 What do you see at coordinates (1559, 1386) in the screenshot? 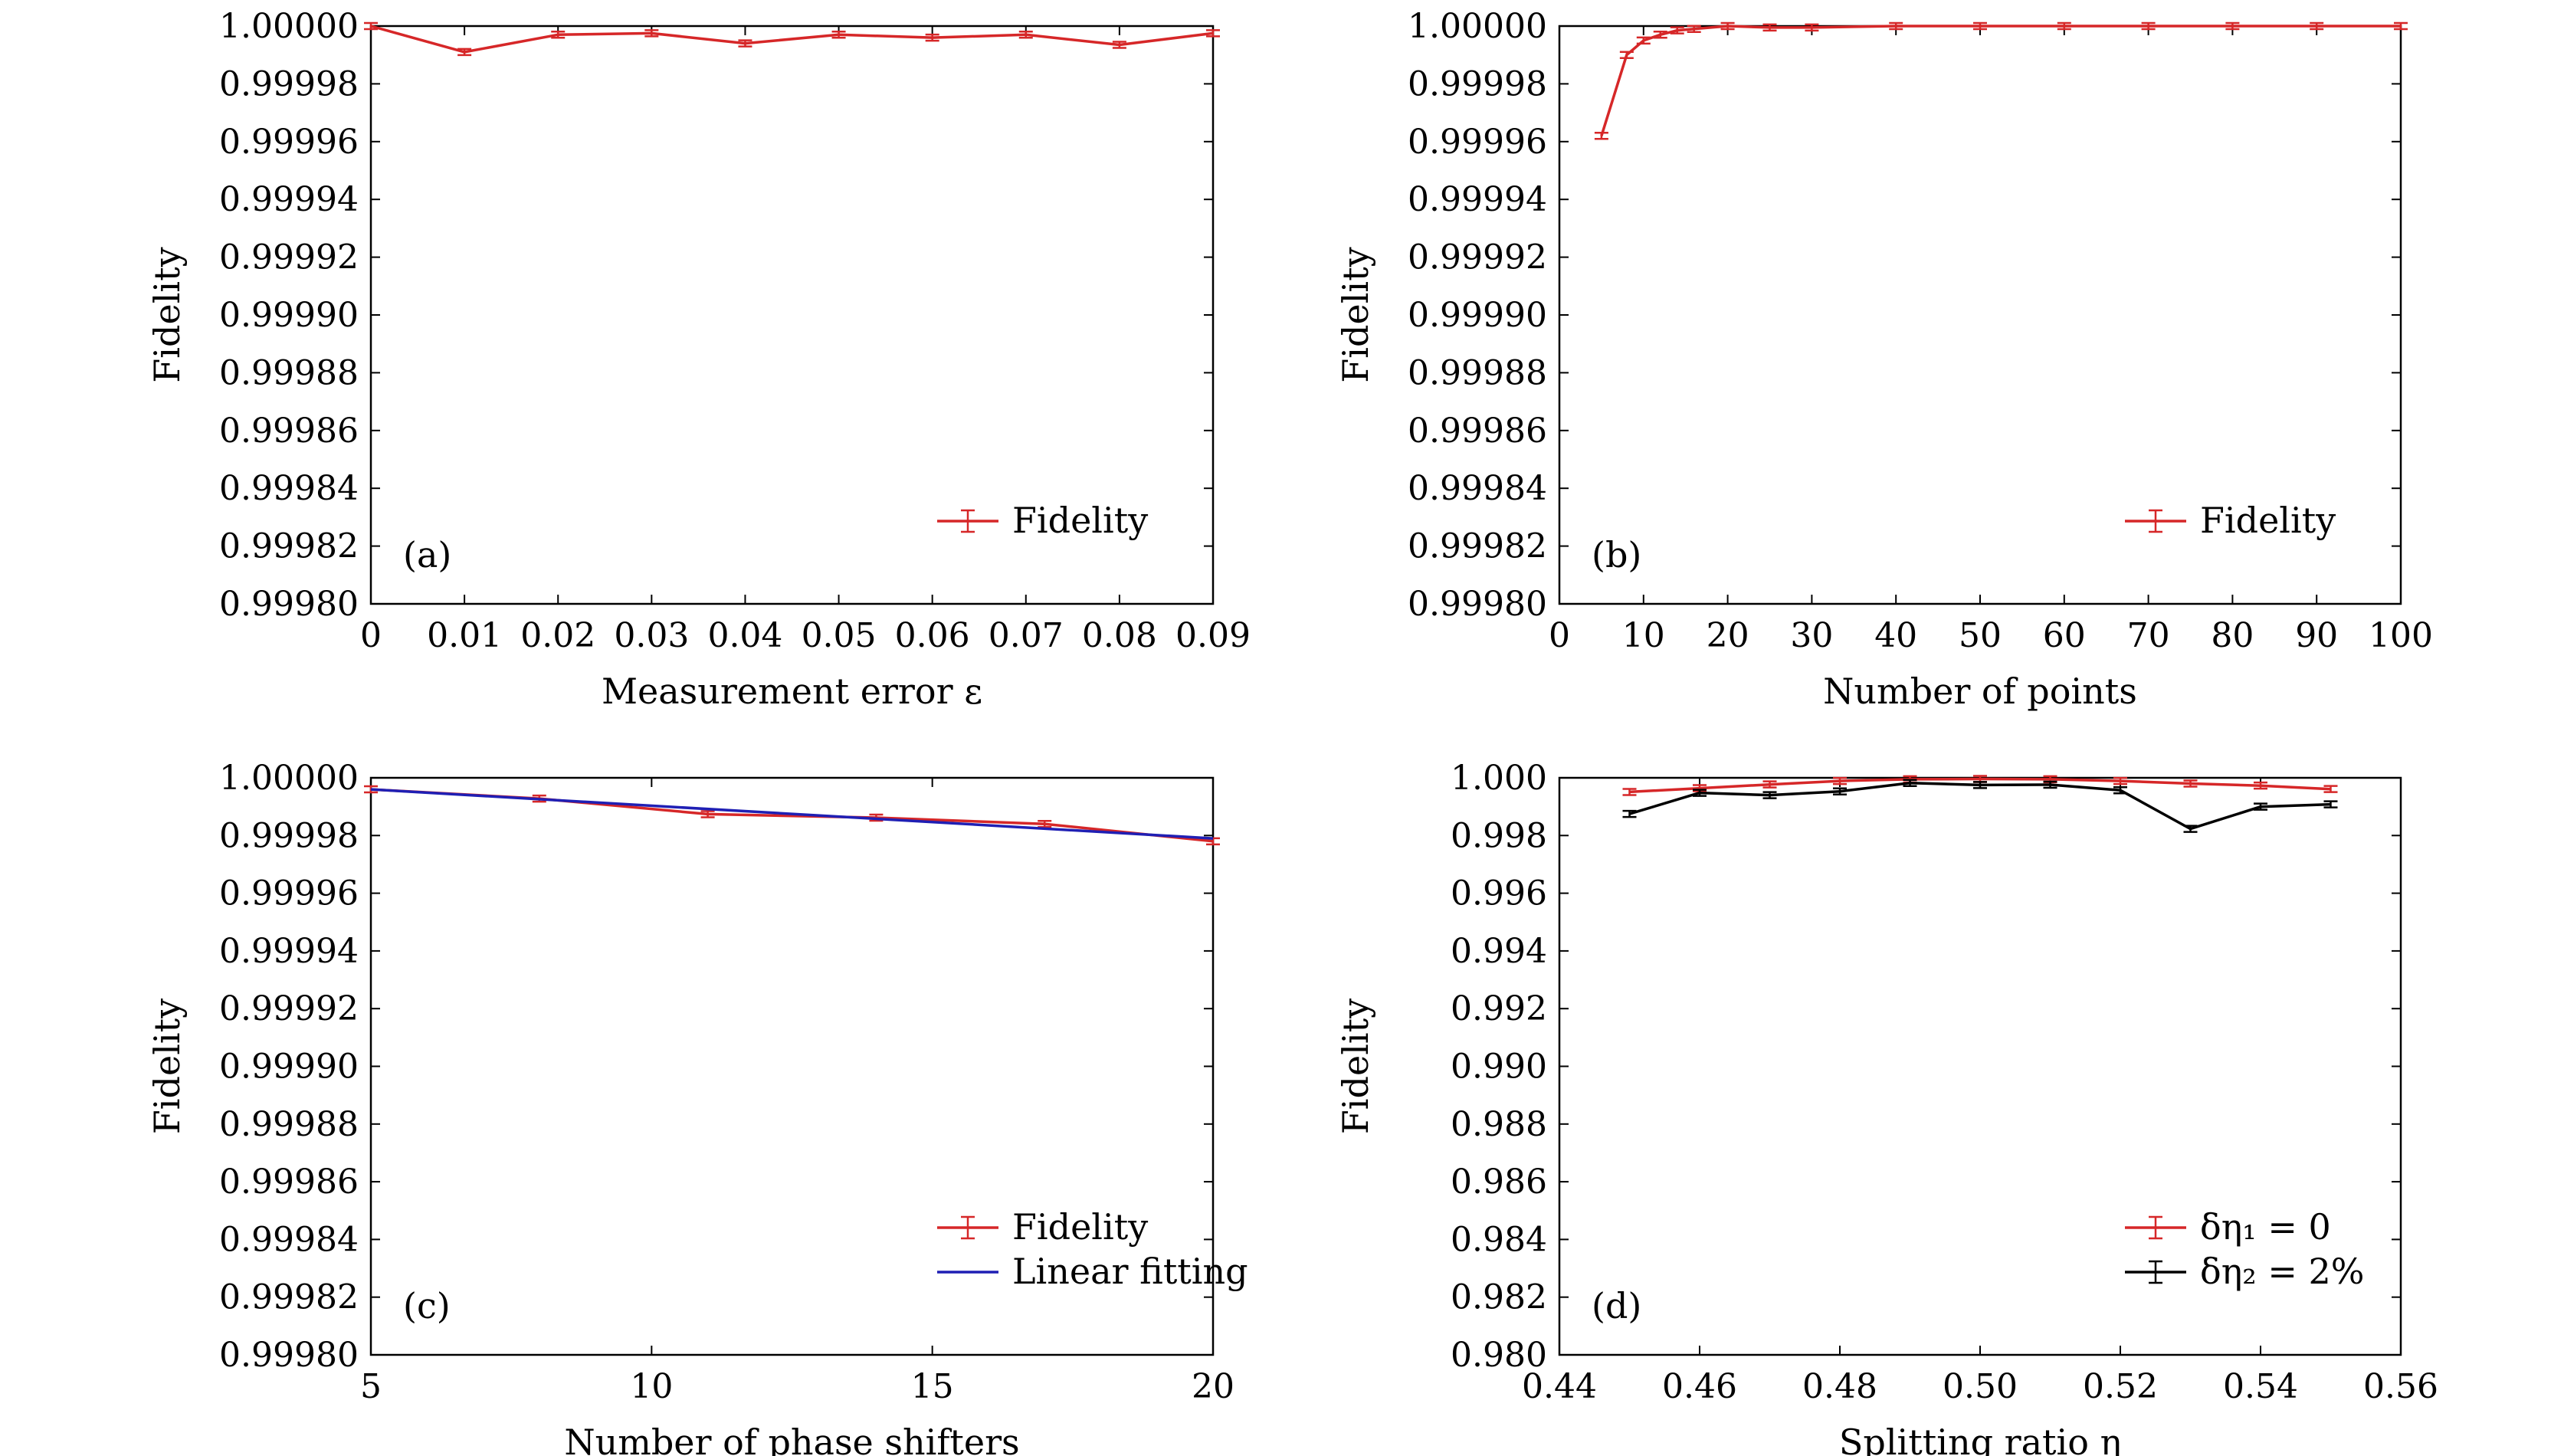
I see `x-tick-label: 0.44` at bounding box center [1559, 1386].